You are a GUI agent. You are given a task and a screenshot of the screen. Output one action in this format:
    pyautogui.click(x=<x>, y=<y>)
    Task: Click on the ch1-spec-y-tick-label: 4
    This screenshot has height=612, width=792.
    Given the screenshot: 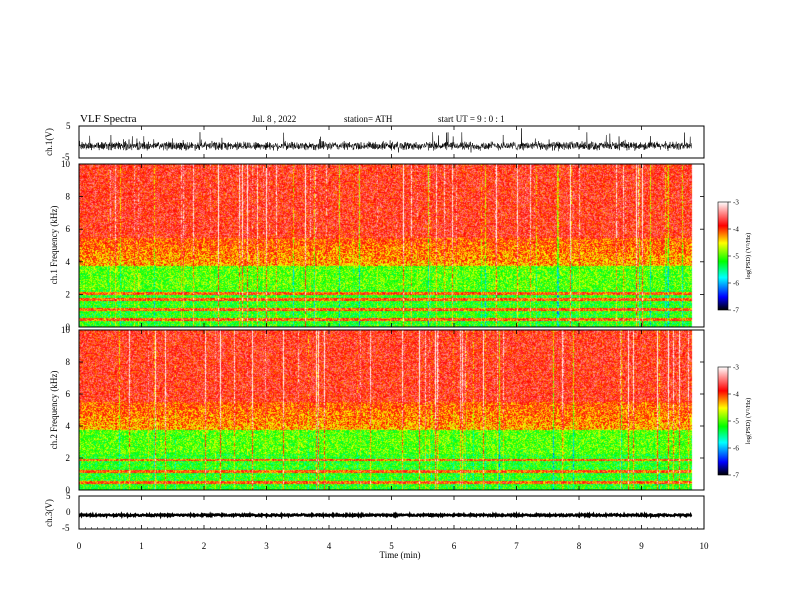 What is the action you would take?
    pyautogui.click(x=68, y=262)
    